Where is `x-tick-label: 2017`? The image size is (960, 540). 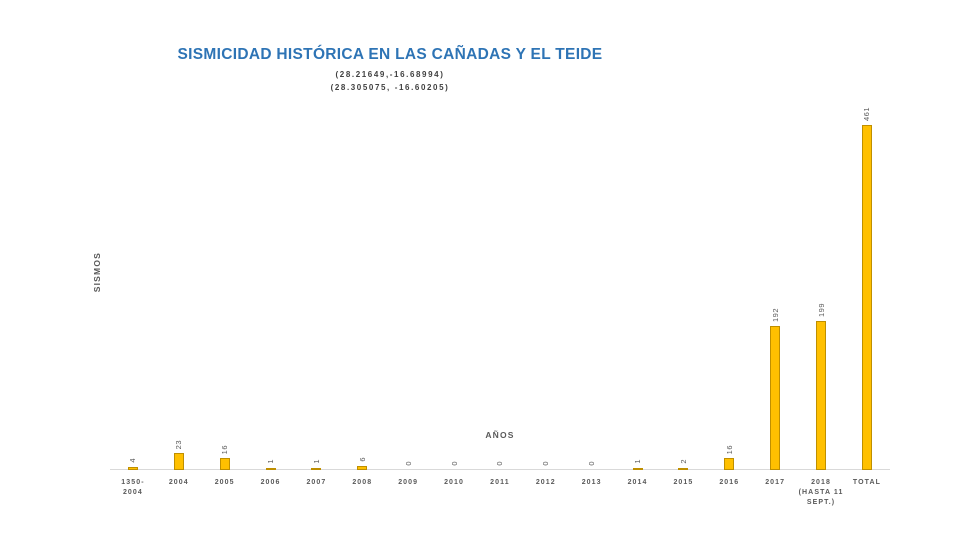
x-tick-label: 2017 is located at coordinates (775, 482).